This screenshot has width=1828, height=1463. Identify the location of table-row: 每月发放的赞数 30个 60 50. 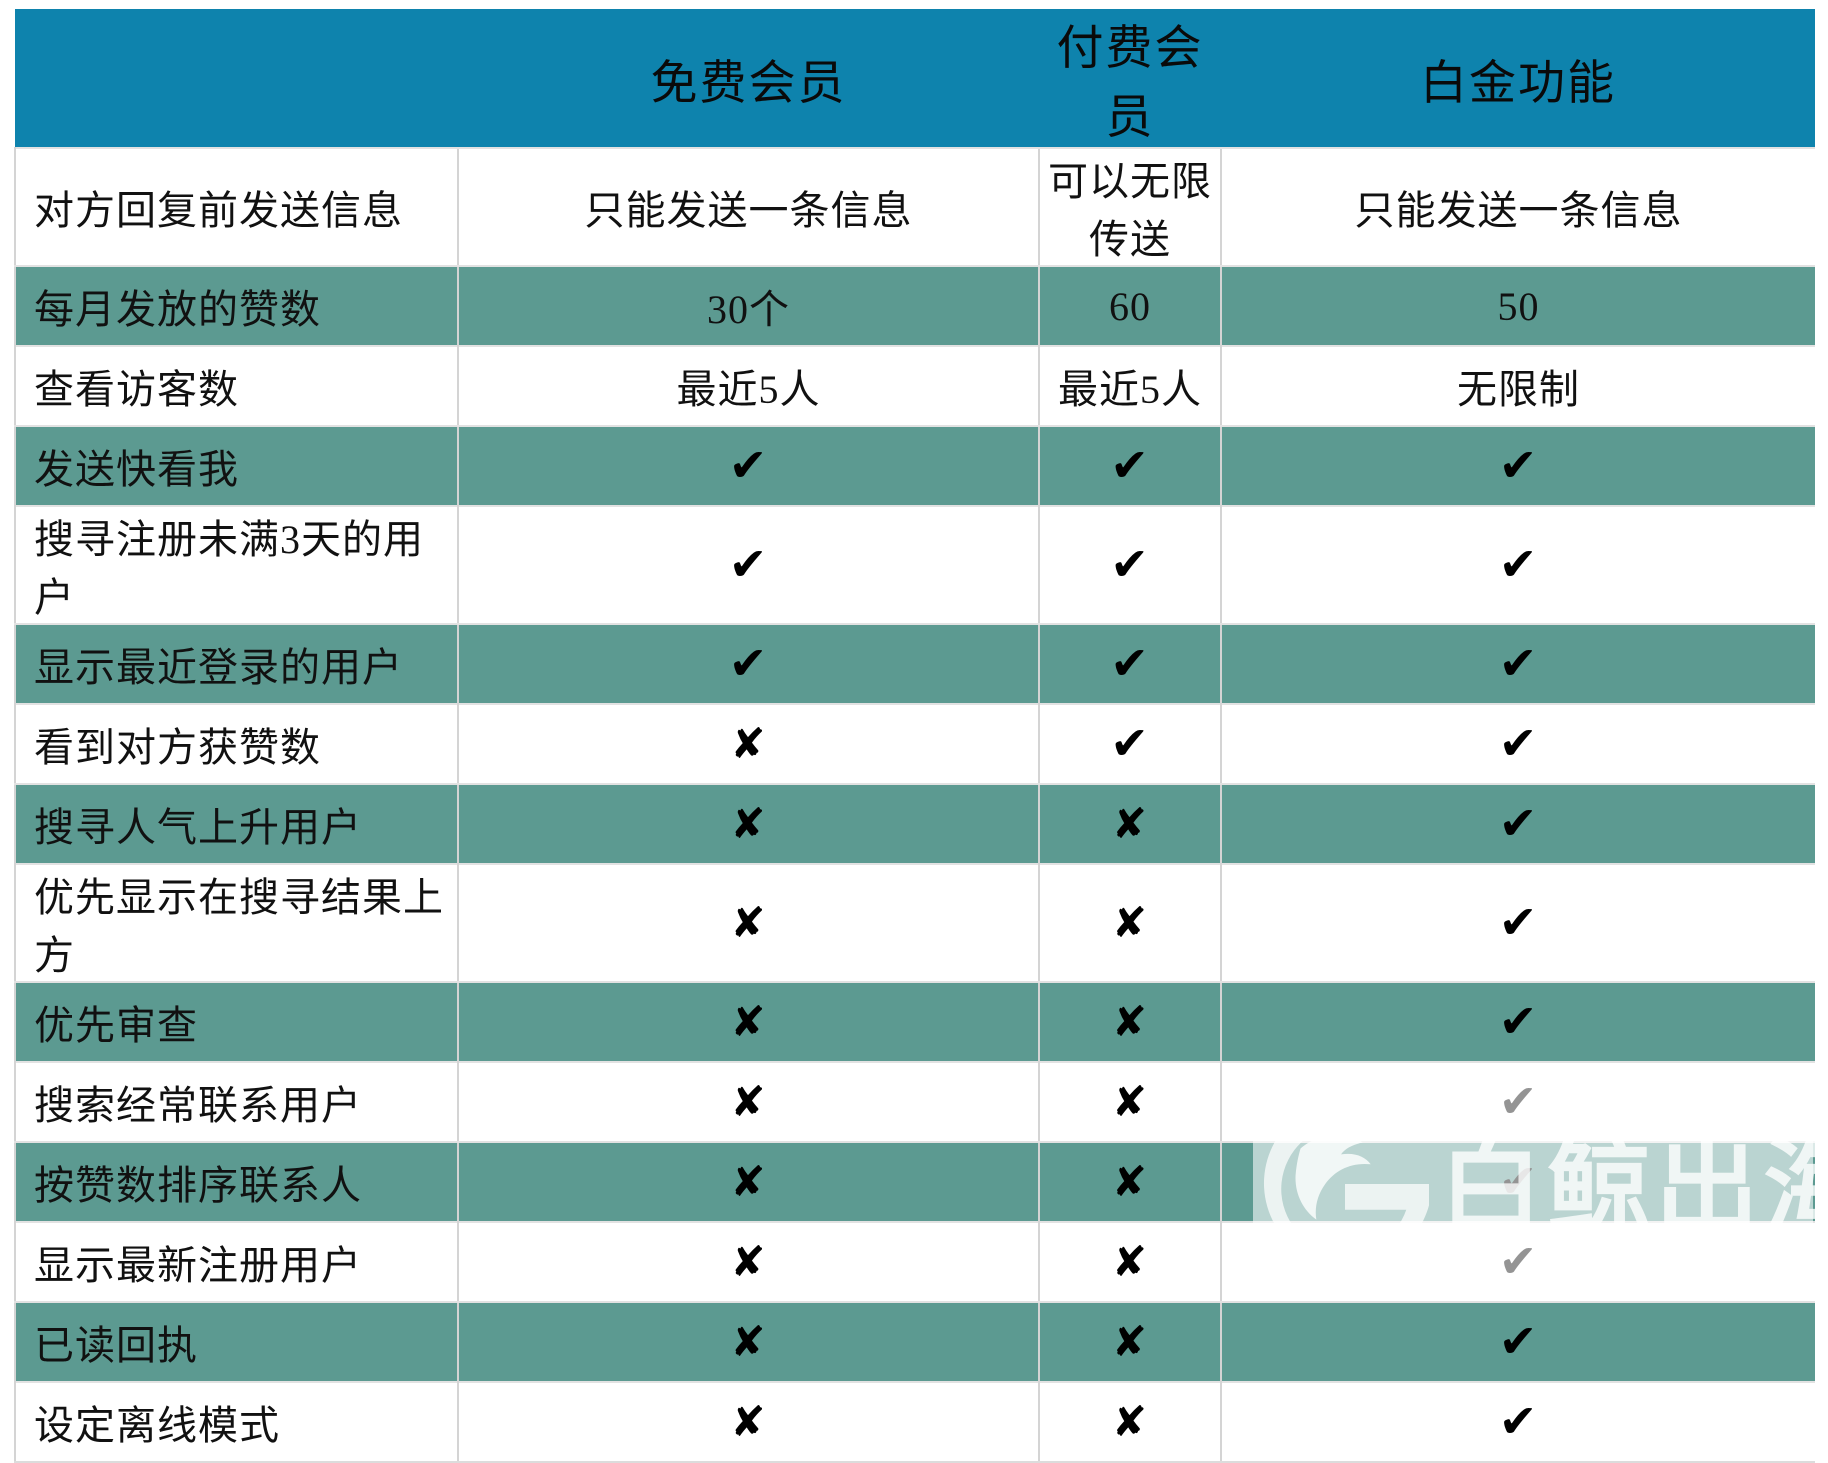
(914, 306).